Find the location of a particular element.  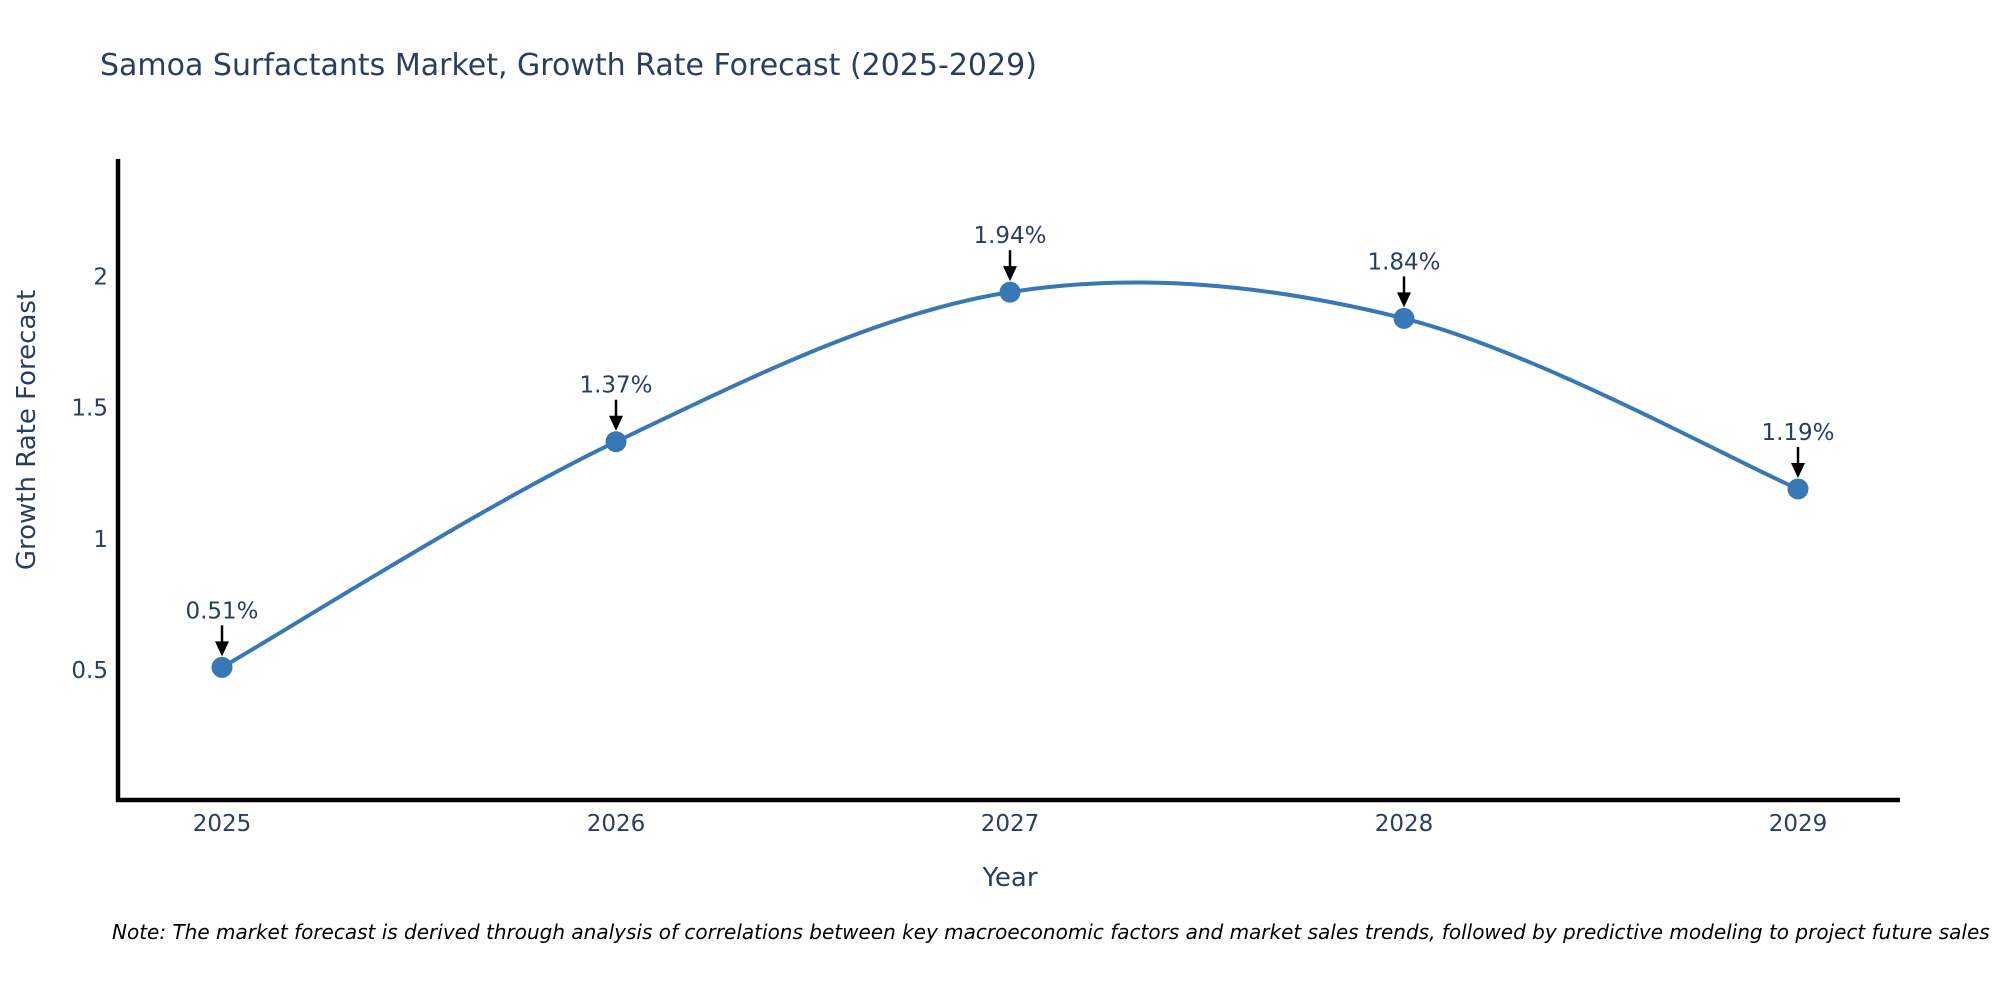

point-value-label: 0.51% is located at coordinates (221, 611).